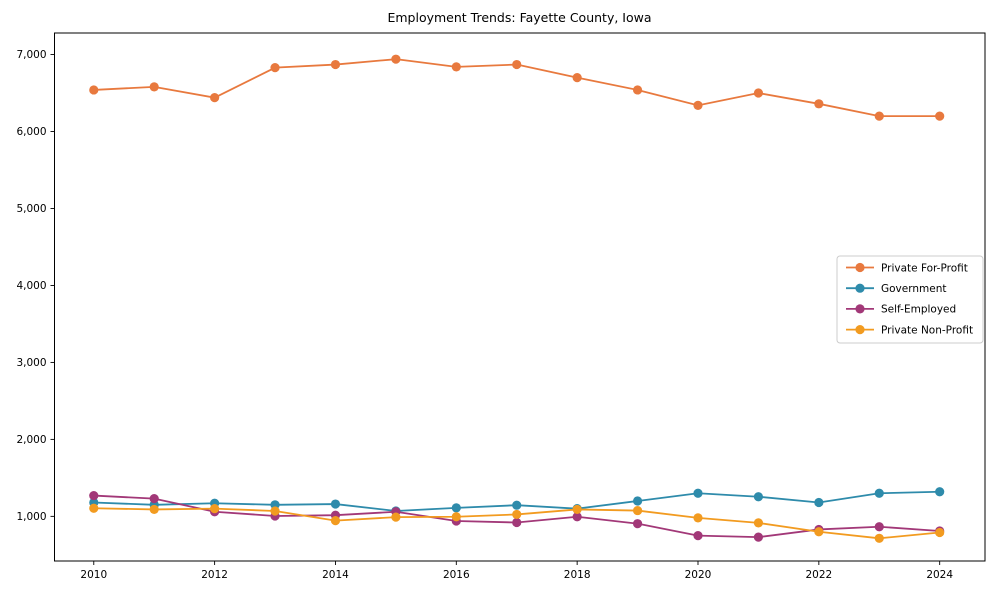 This screenshot has width=1000, height=600. I want to click on series-marker-government-2014, so click(335, 504).